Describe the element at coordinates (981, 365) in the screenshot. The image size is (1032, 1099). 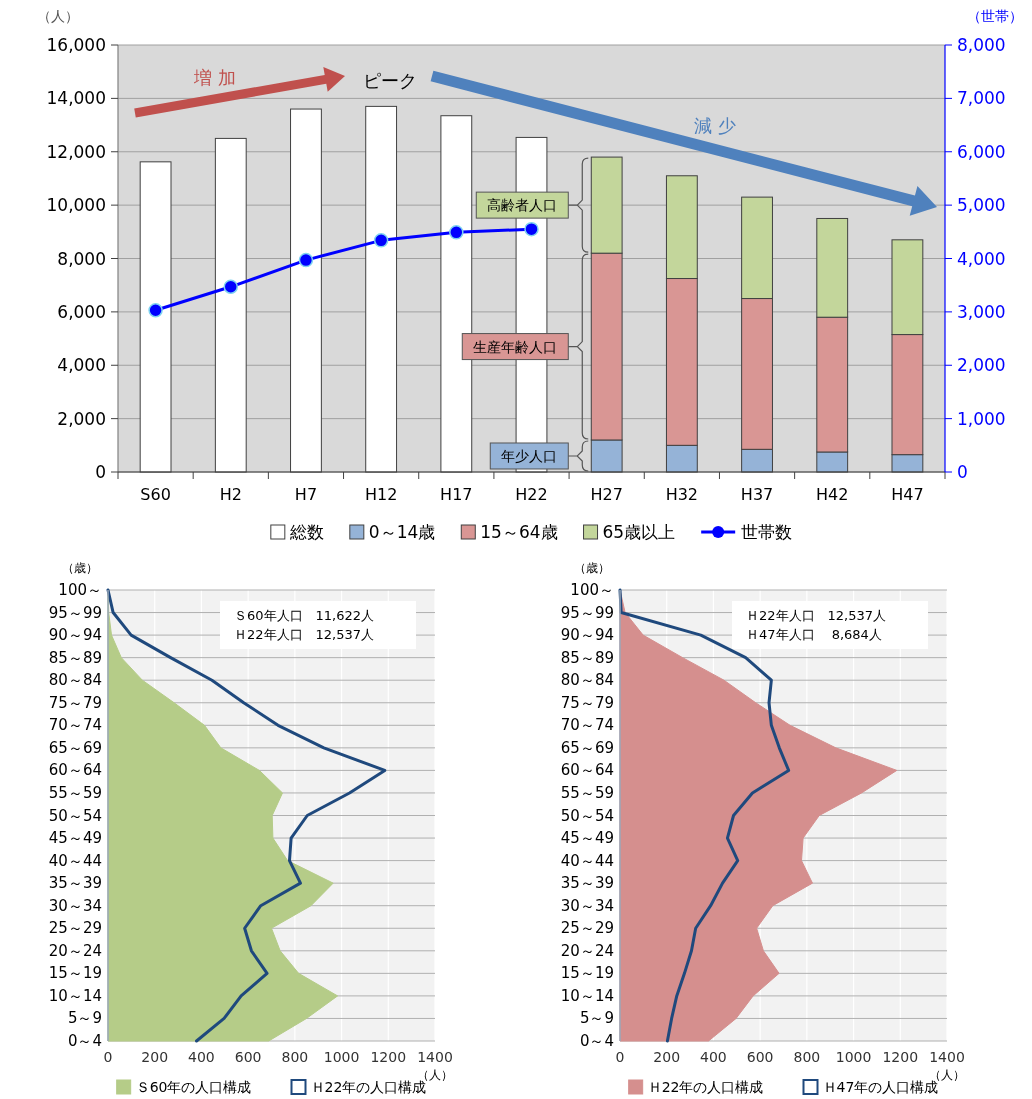
I see `y2-tick-label: 2,000` at that location.